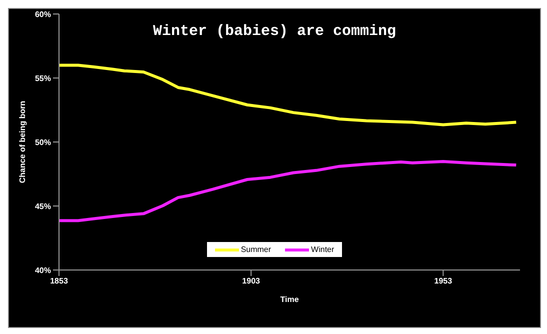  What do you see at coordinates (42, 206) in the screenshot?
I see `y-tick-label: 45%` at bounding box center [42, 206].